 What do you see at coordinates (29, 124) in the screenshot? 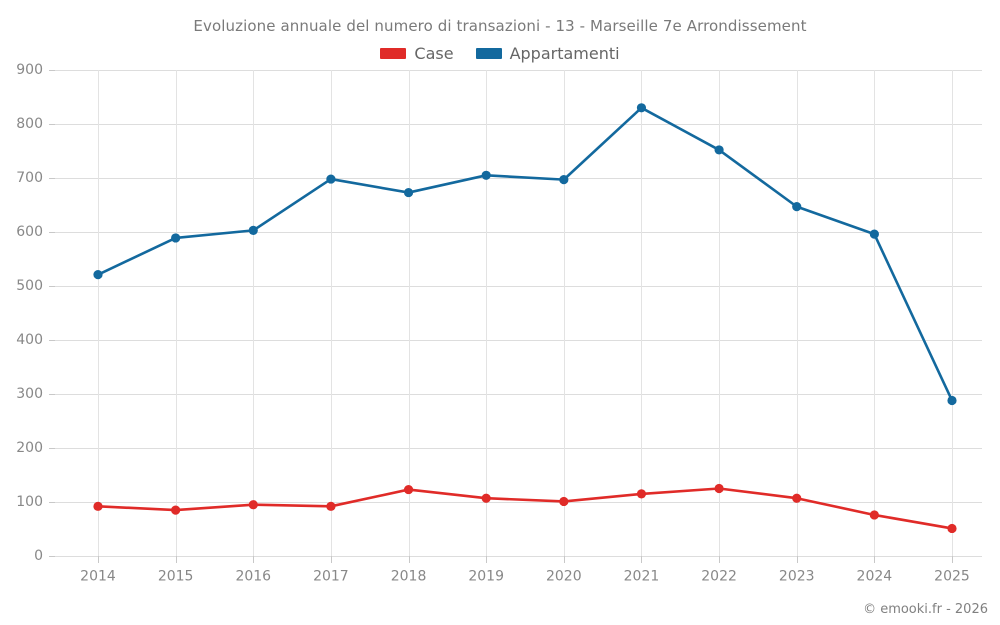
I see `y-axis-tick-label: 800` at bounding box center [29, 124].